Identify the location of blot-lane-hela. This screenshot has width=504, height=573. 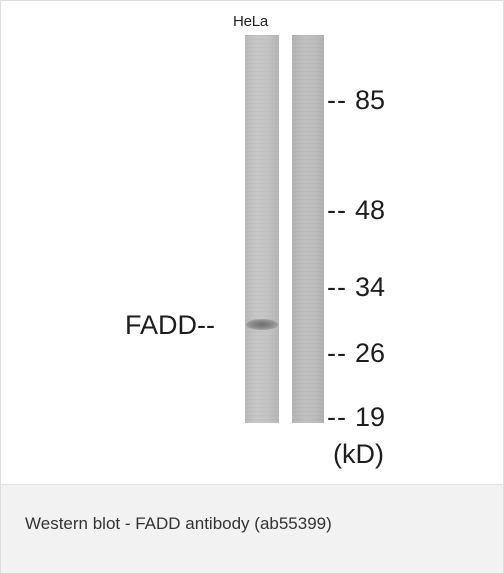
(262, 229).